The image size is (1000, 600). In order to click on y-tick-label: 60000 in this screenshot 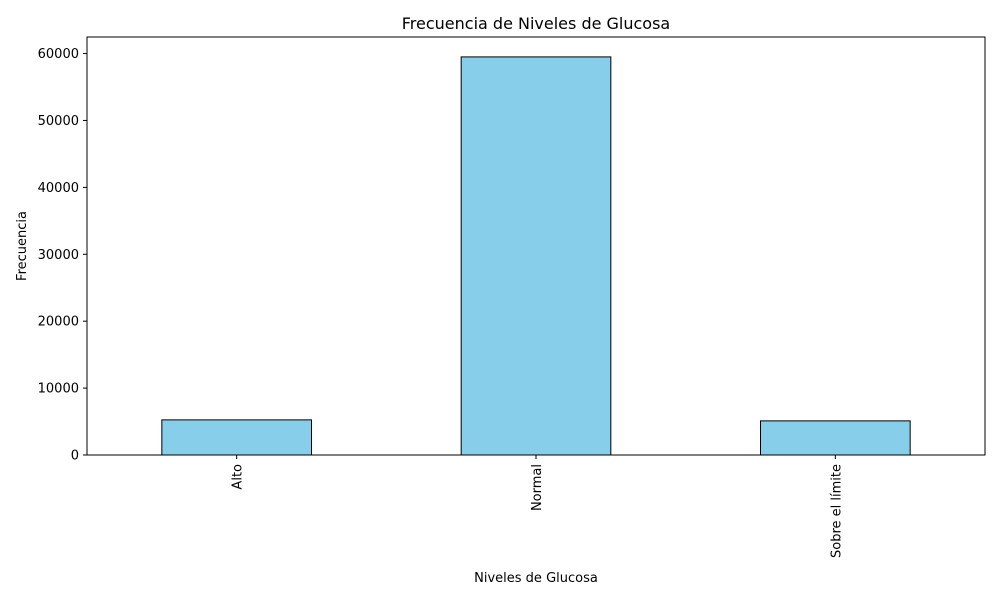, I will do `click(58, 54)`.